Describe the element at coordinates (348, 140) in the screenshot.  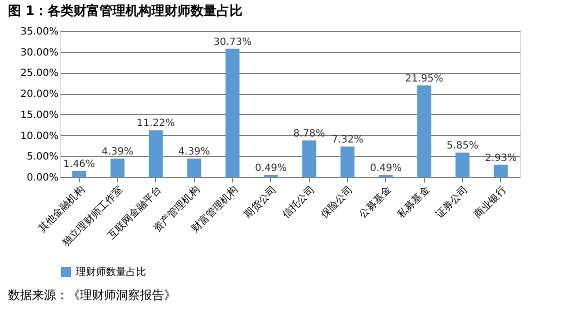
I see `data-label: 7.32%` at that location.